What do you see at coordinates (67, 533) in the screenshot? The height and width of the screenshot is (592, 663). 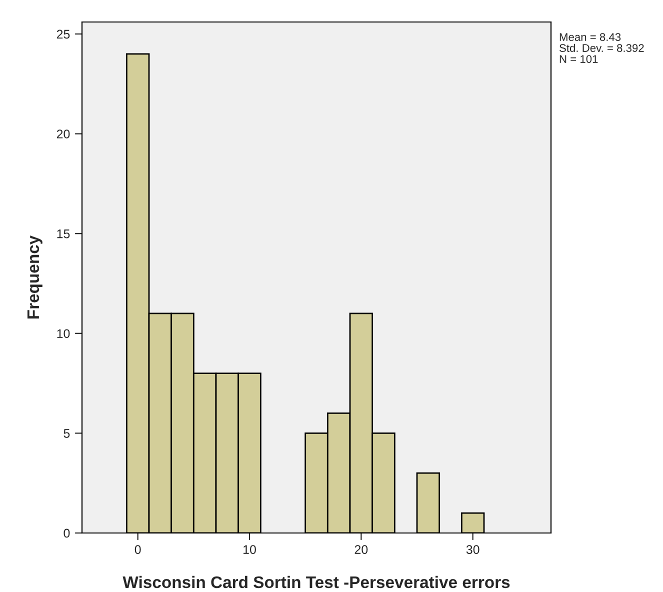 I see `y-tick-label: 0` at bounding box center [67, 533].